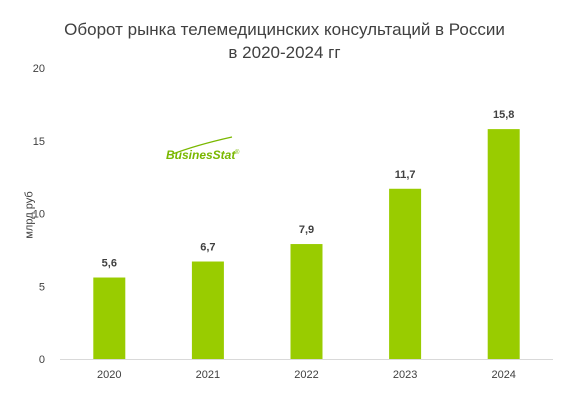 This screenshot has width=569, height=405. Describe the element at coordinates (284, 52) in the screenshot. I see `chart-subtitle: в 2020-2024 гг` at that location.